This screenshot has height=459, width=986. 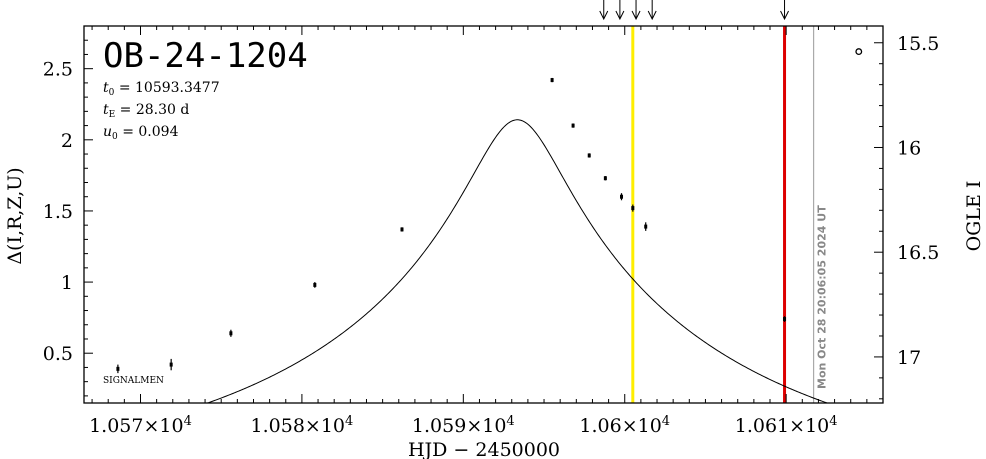 I want to click on model-parameter-0: t0 = 10593.3477, so click(x=161, y=89).